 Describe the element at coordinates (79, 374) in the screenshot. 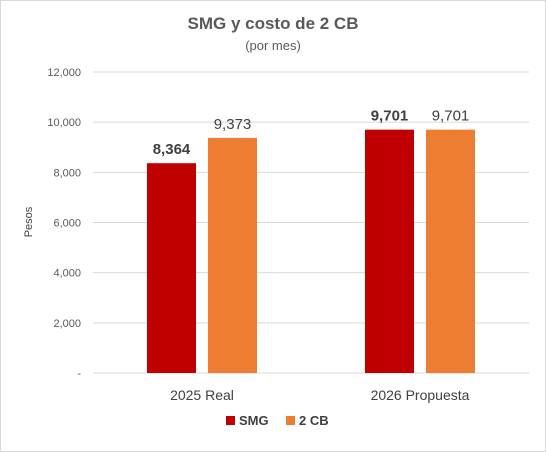

I see `y-tick-label: -` at that location.